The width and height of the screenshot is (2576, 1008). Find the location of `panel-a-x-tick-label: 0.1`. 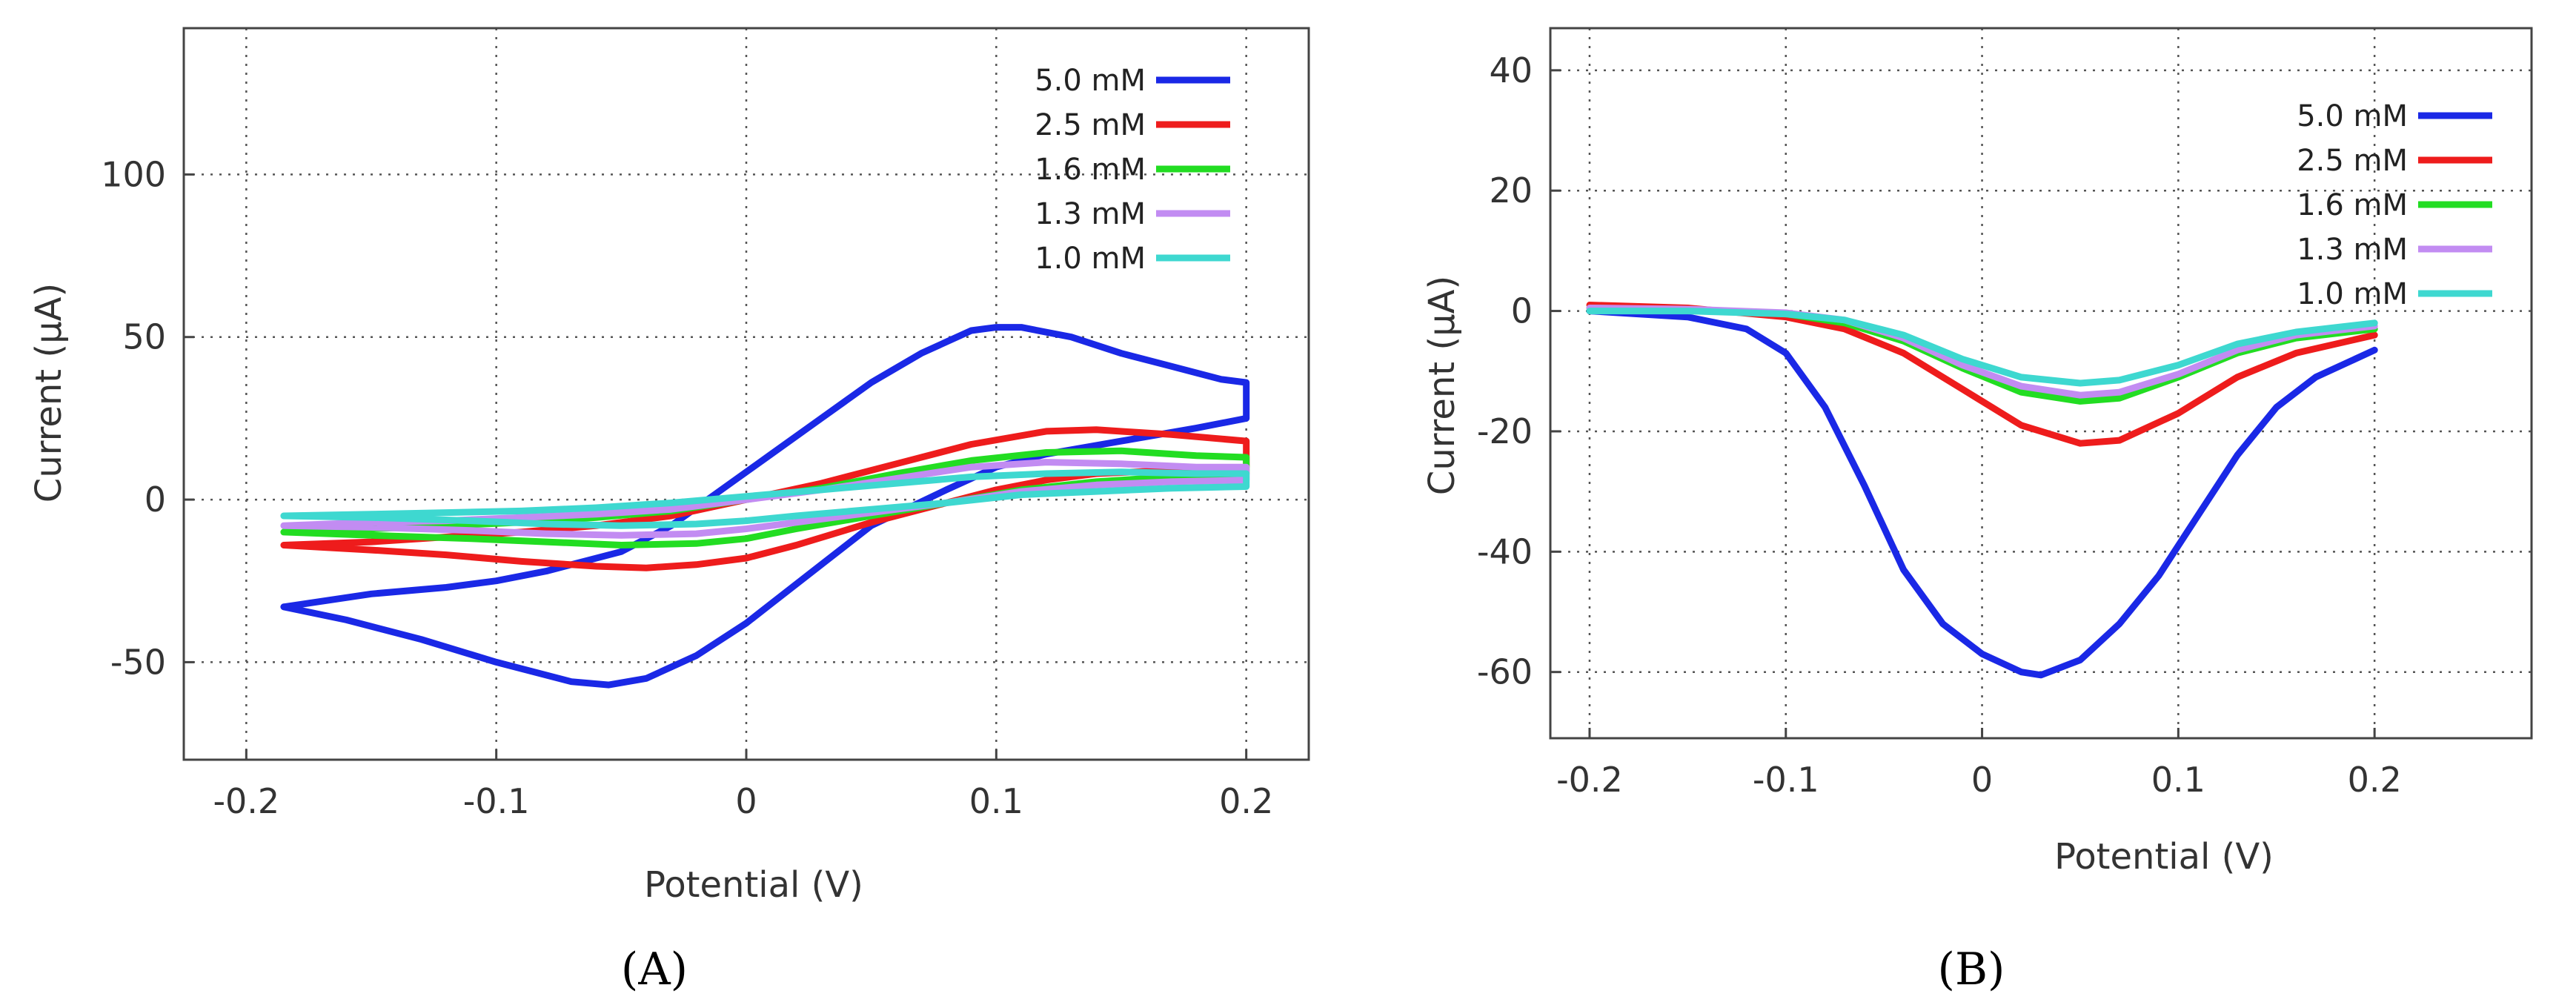

panel-a-x-tick-label: 0.1 is located at coordinates (996, 801).